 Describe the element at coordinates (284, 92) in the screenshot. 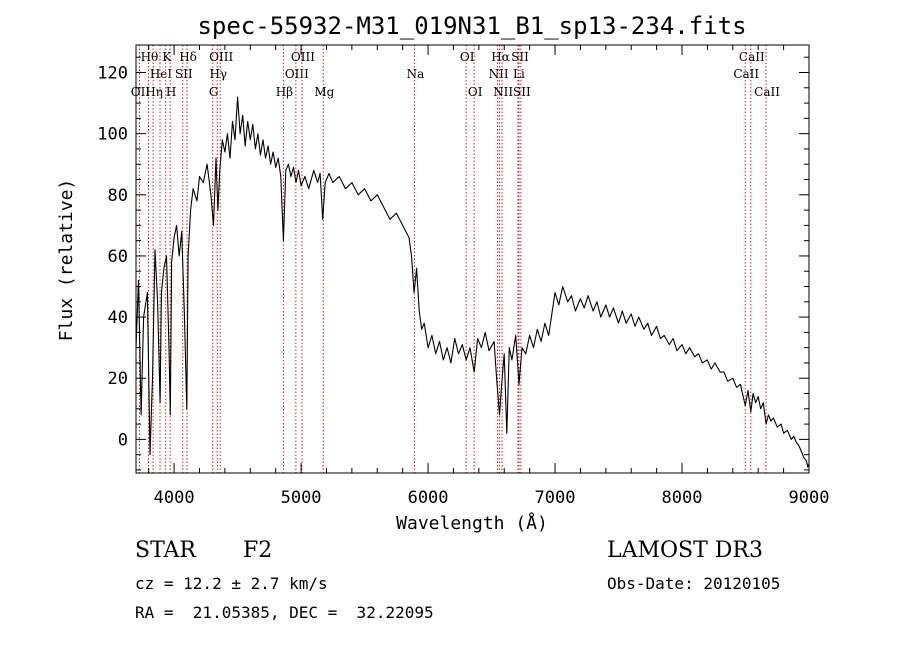

I see `marker-label-11: Hβ` at that location.